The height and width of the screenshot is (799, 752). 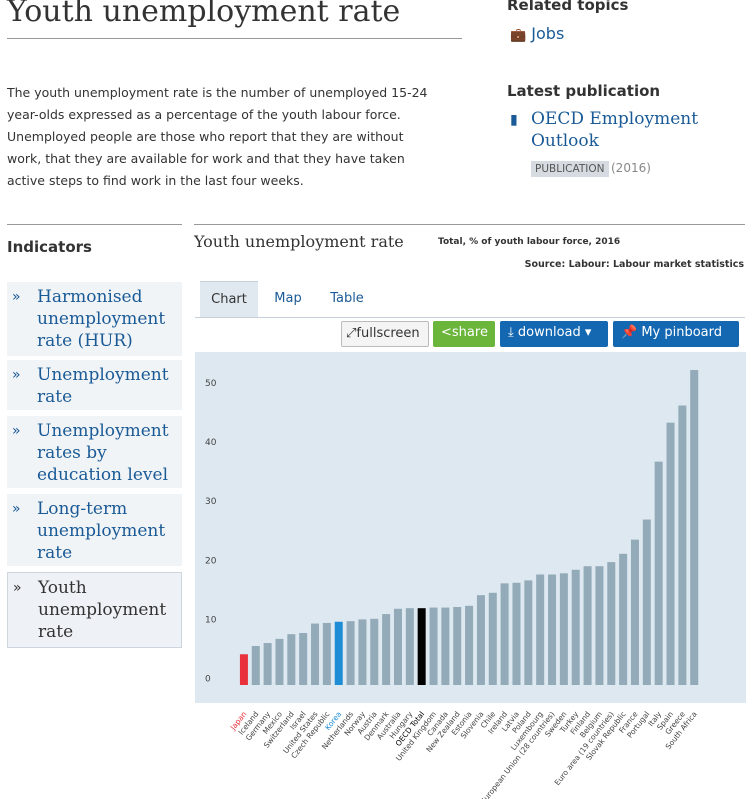 What do you see at coordinates (548, 33) in the screenshot?
I see `related-topic: Jobs` at bounding box center [548, 33].